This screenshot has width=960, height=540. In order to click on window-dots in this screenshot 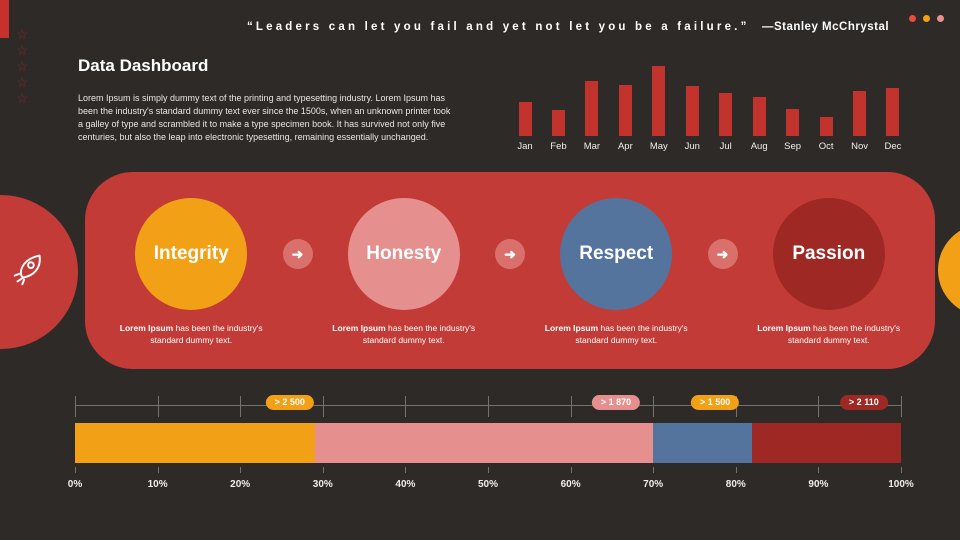, I will do `click(926, 18)`.